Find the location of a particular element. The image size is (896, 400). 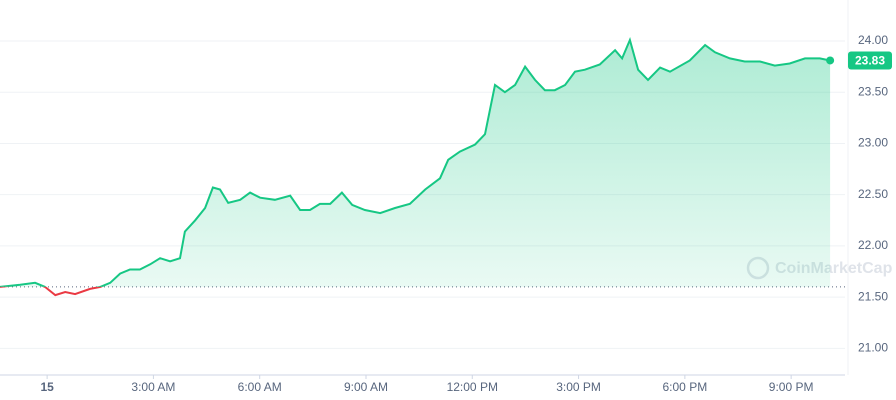

y-tick-label: 21.50 is located at coordinates (873, 296).